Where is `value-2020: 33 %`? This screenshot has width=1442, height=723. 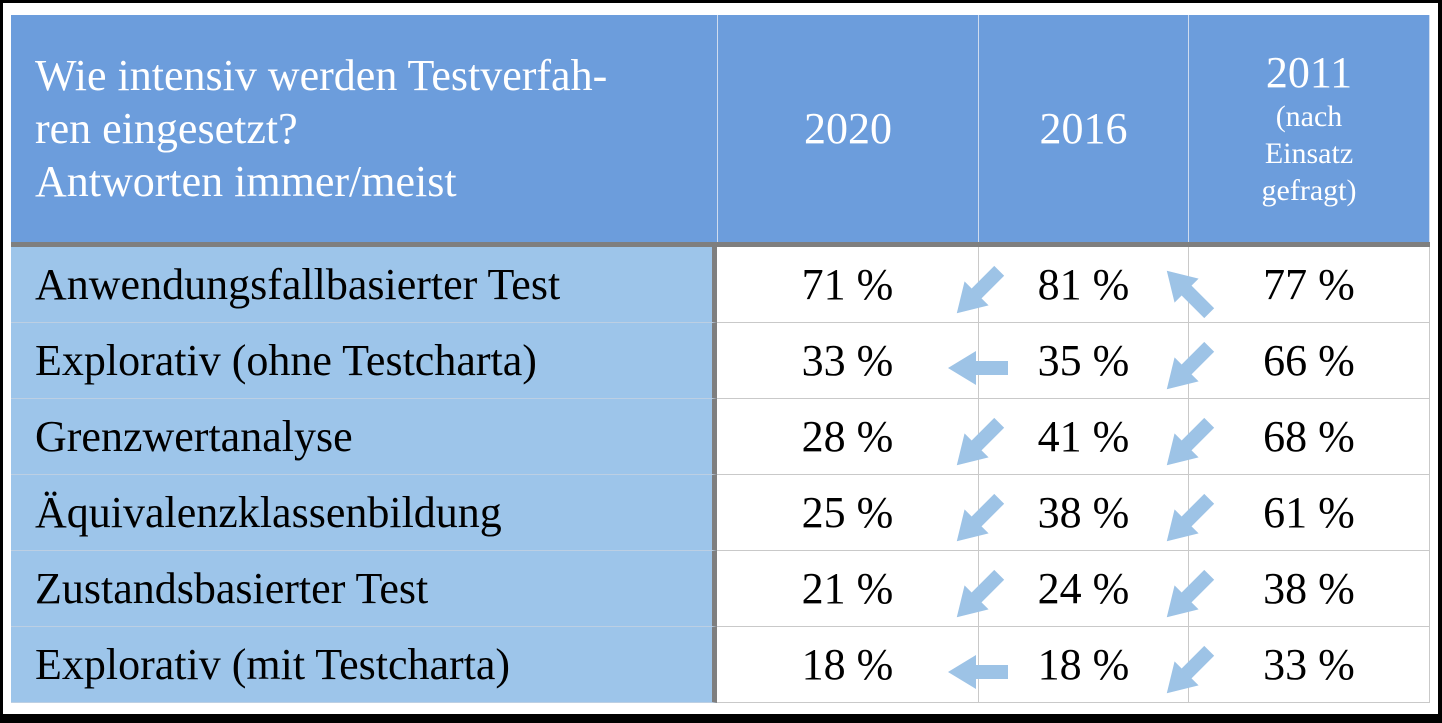
value-2020: 33 % is located at coordinates (847, 361).